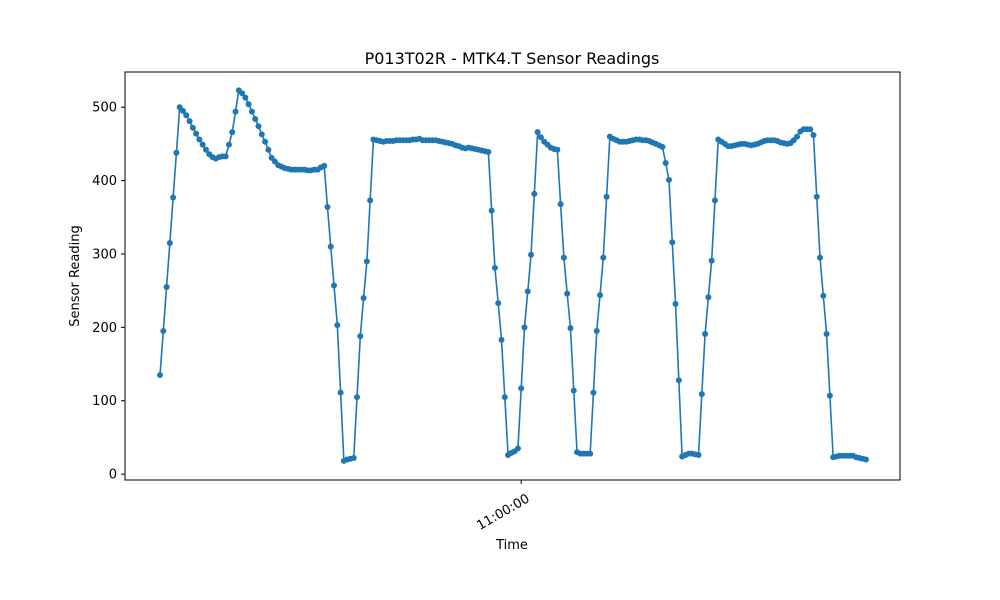 This screenshot has height=600, width=1000. Describe the element at coordinates (104, 328) in the screenshot. I see `y-tick-label: 200` at that location.